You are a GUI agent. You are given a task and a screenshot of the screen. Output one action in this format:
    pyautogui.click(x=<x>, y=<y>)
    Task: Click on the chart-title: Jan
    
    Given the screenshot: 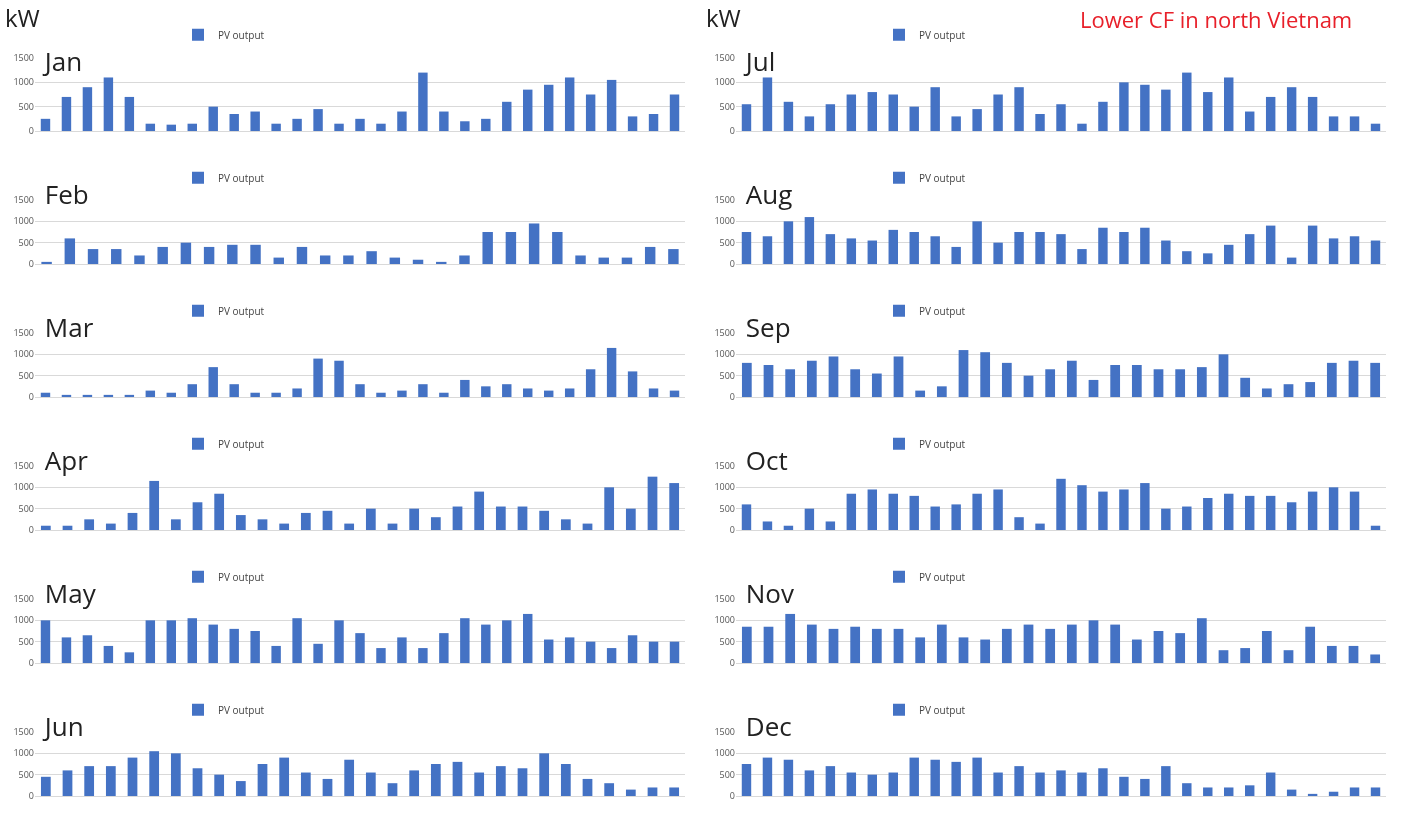 What is the action you would take?
    pyautogui.click(x=62, y=61)
    